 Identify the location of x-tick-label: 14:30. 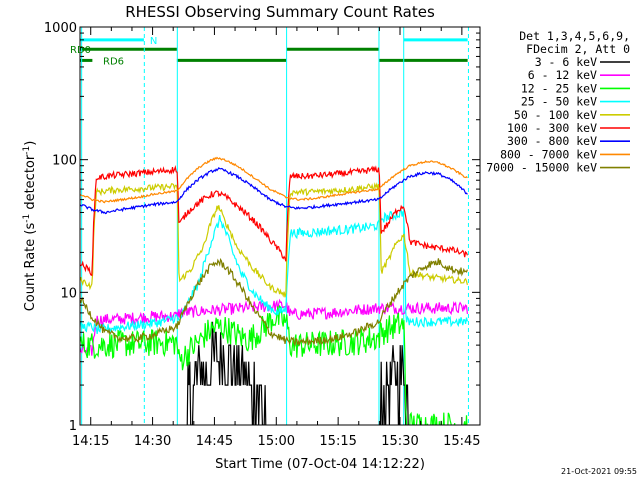
(152, 441).